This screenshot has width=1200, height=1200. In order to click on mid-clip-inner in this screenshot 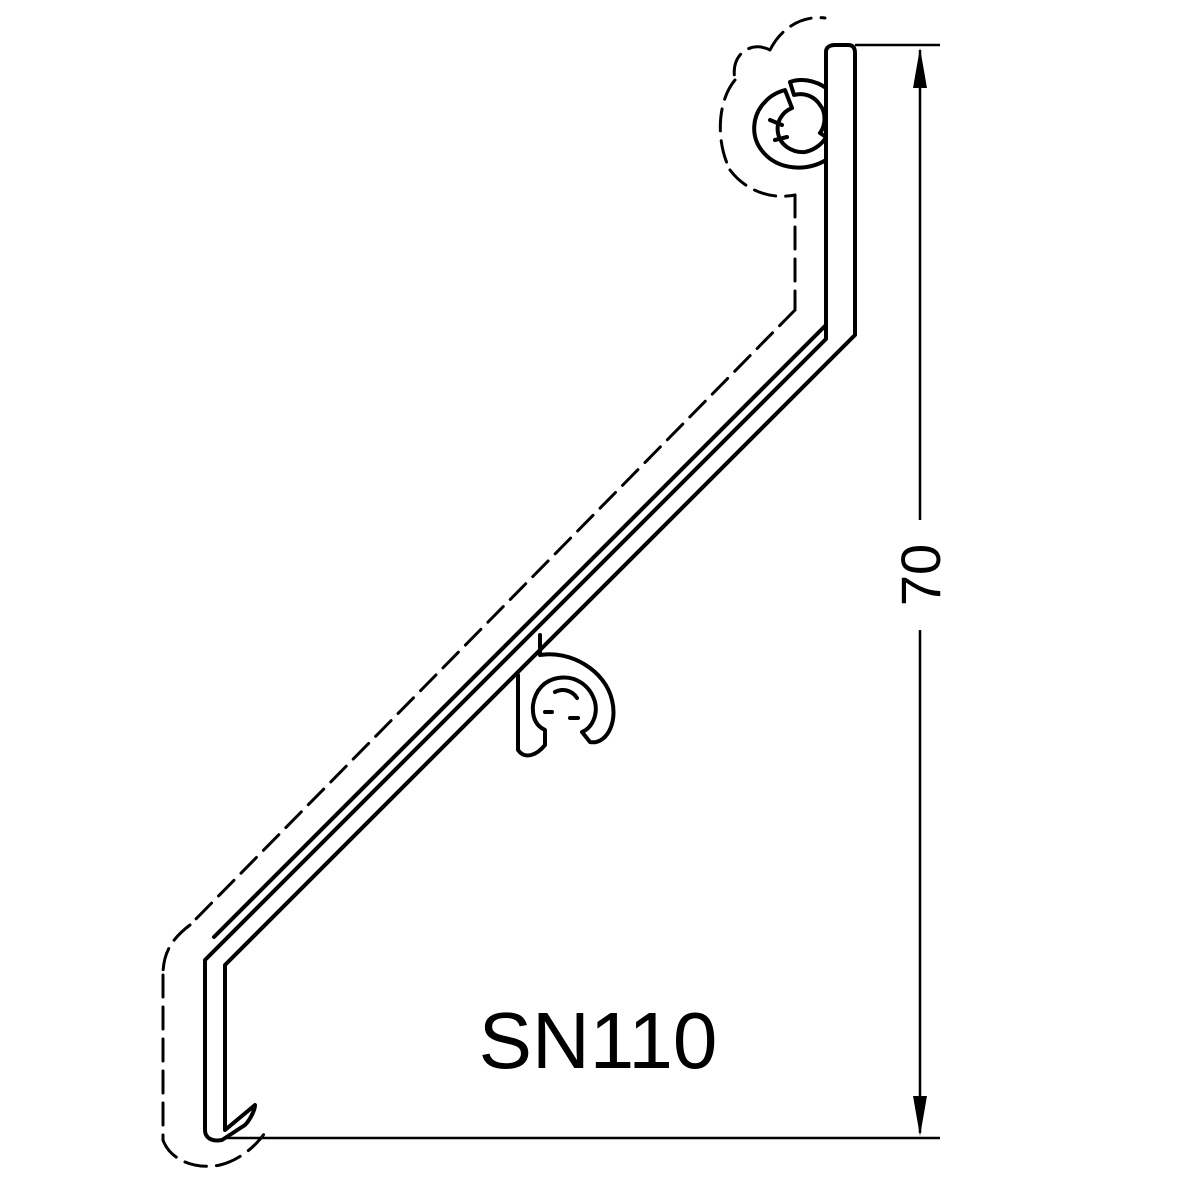, I will do `click(561, 704)`.